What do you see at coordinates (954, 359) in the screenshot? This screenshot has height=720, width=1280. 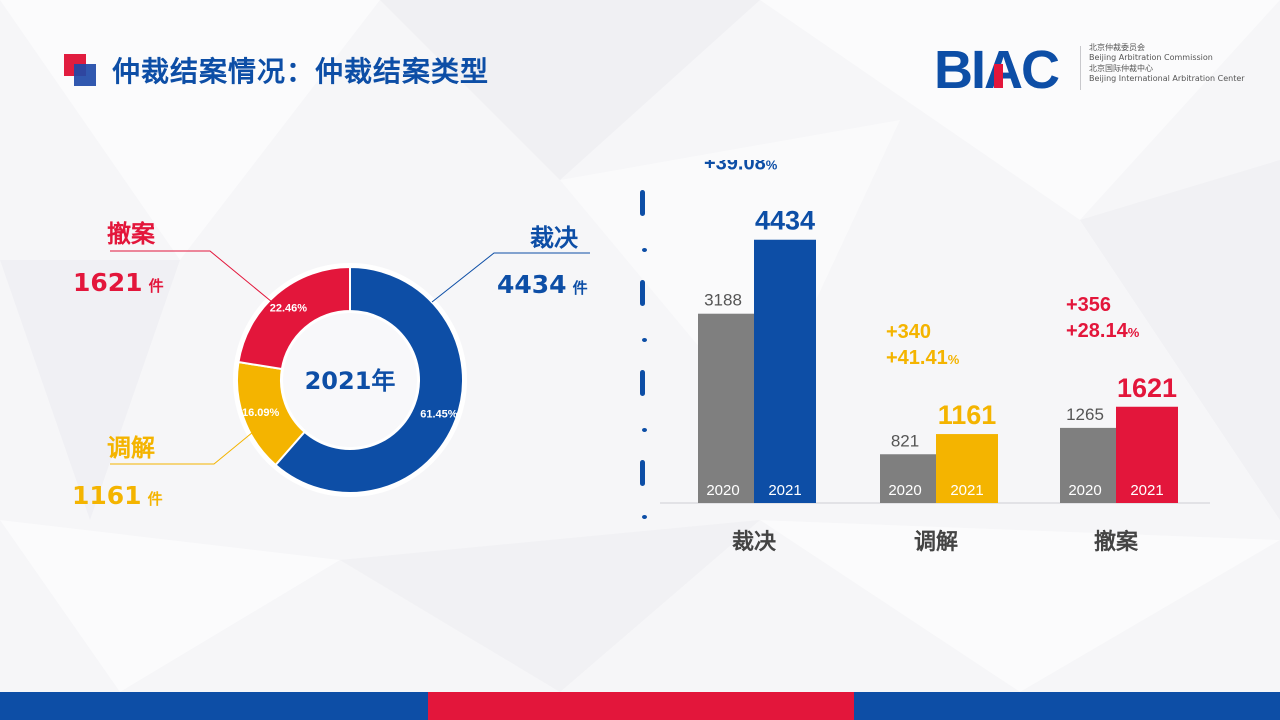 I see `change-pct-sign-1: %` at bounding box center [954, 359].